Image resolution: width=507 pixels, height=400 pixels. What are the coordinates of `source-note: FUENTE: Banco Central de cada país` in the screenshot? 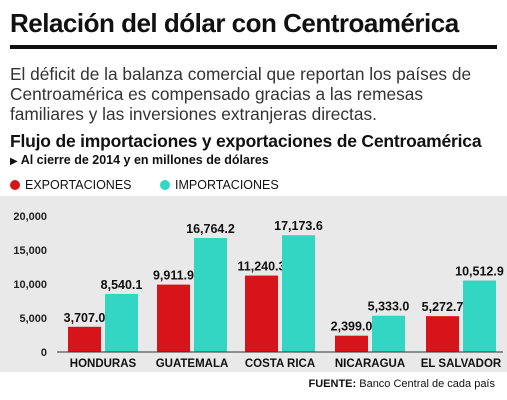 It's located at (402, 384).